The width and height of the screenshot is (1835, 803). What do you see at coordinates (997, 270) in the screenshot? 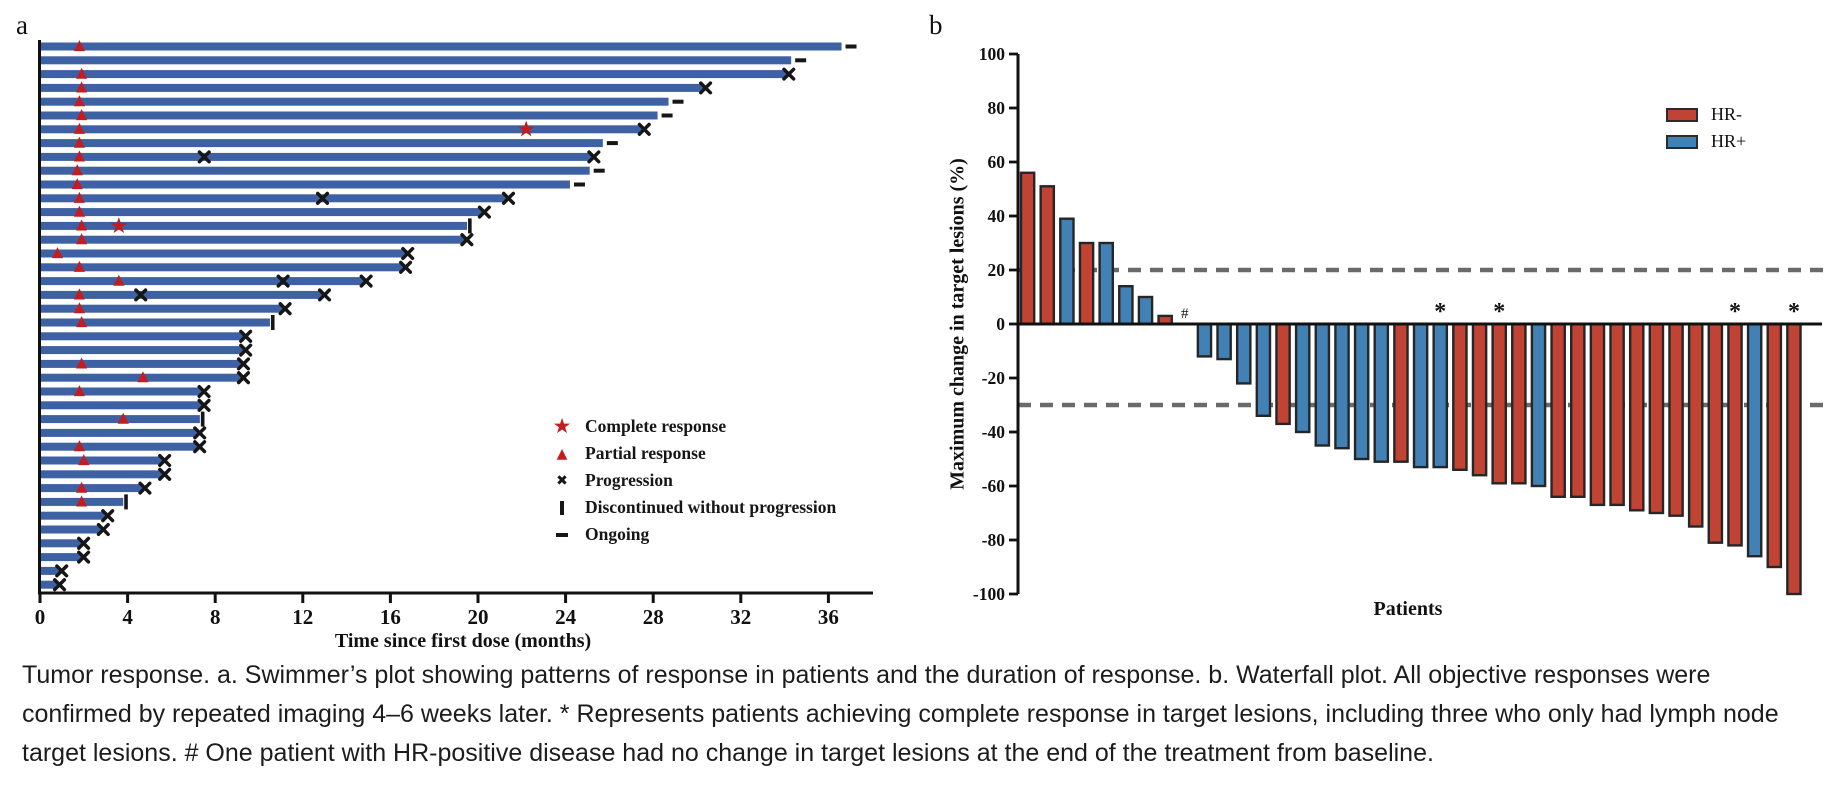
I see `y-axis-tick-label: 20` at bounding box center [997, 270].